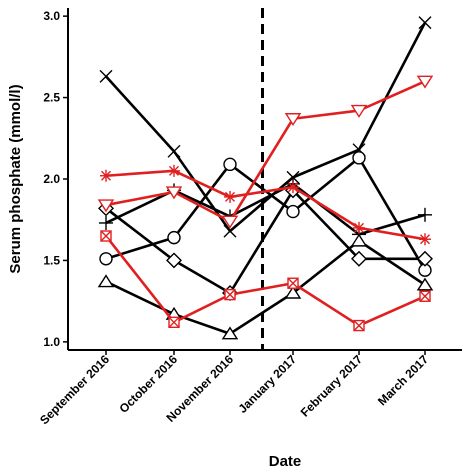  What do you see at coordinates (403, 380) in the screenshot?
I see `x-tick-label: March 2017` at bounding box center [403, 380].